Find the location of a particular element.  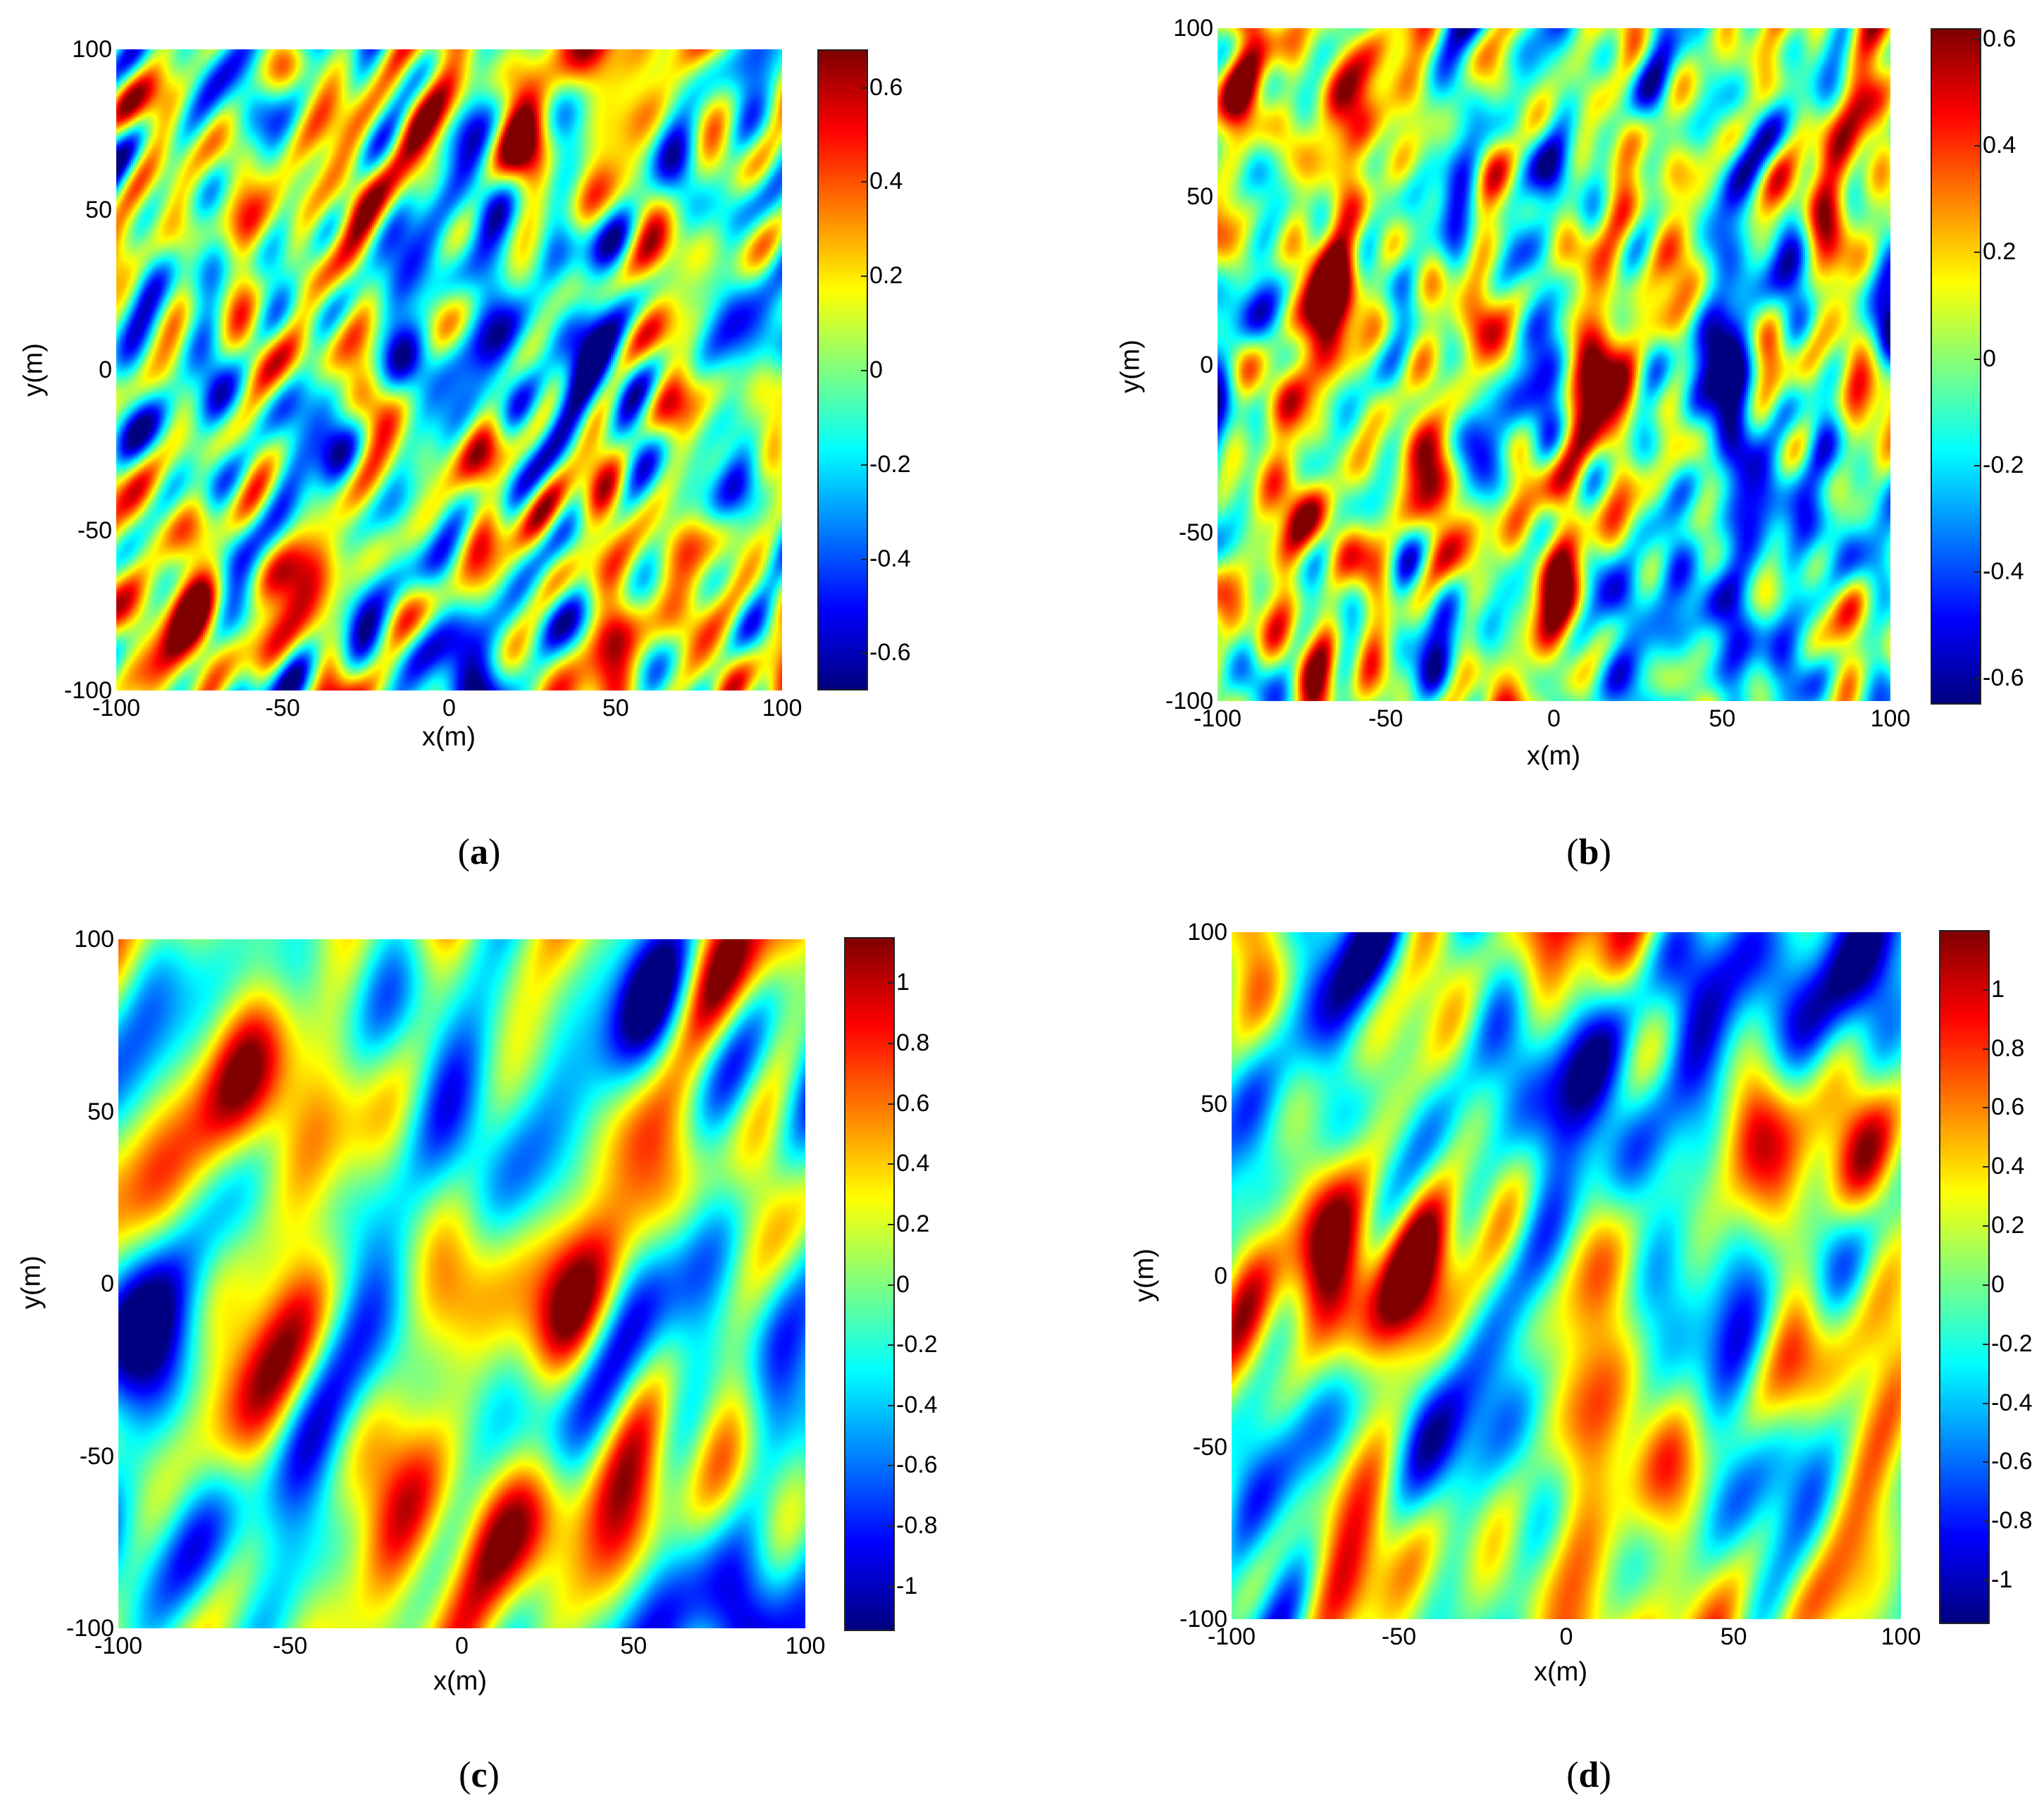

y-axis-label-a: y(m) is located at coordinates (33, 370).